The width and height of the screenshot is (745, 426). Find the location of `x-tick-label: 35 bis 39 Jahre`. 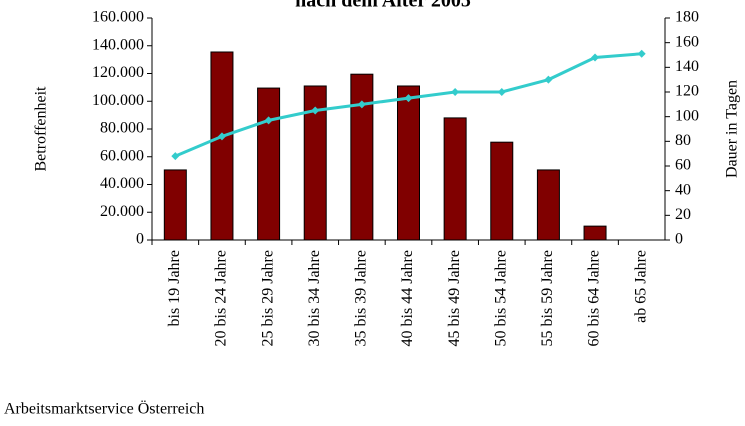

x-tick-label: 35 bis 39 Jahre is located at coordinates (361, 298).